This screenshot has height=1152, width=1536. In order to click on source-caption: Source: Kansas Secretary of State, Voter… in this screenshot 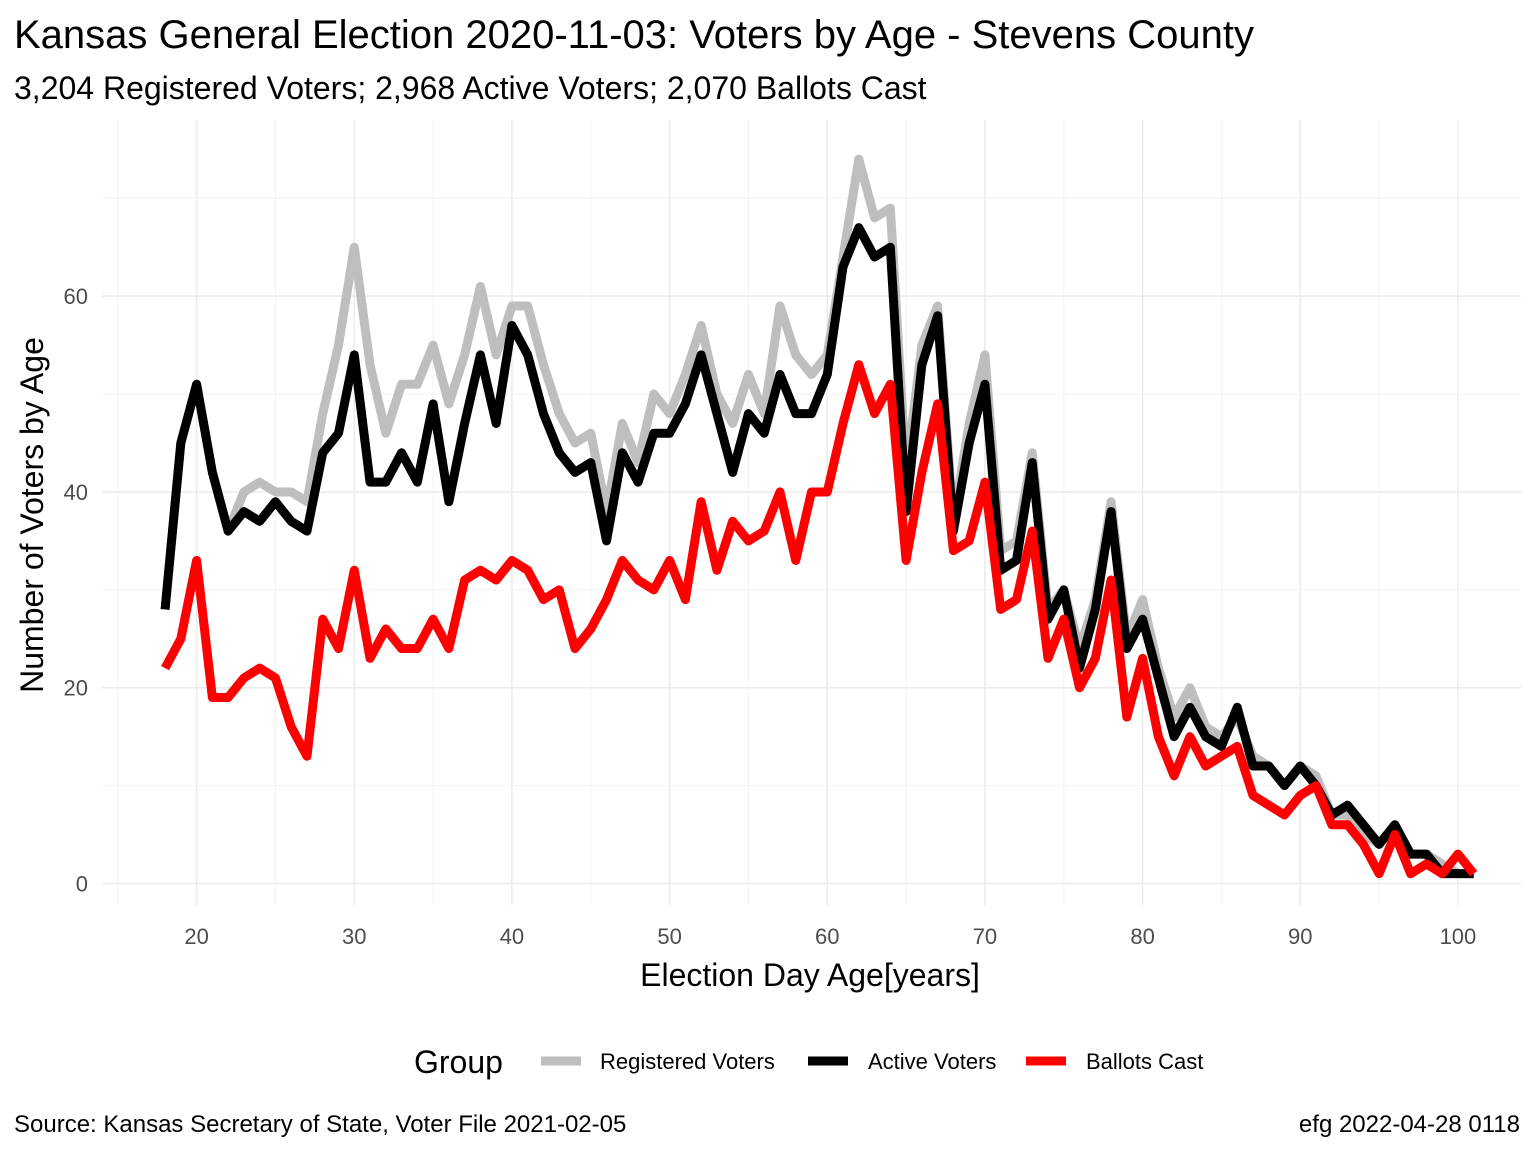, I will do `click(320, 1124)`.